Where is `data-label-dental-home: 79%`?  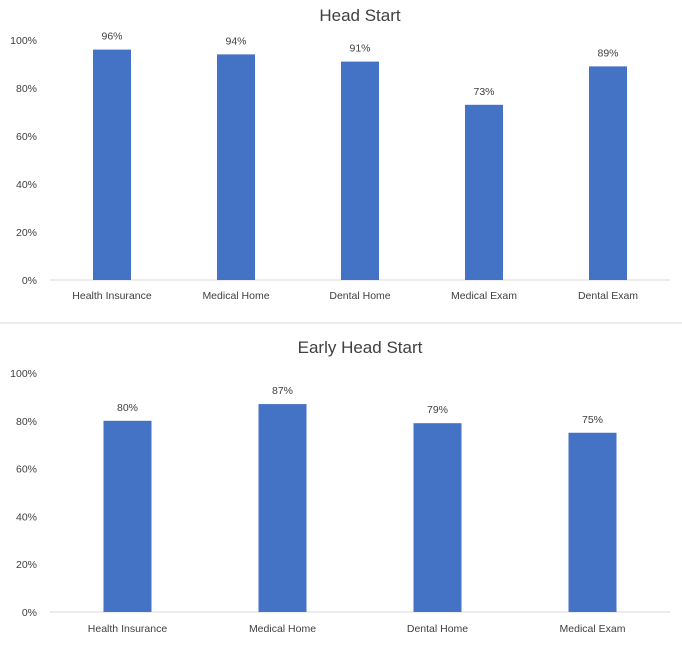
data-label-dental-home: 79% is located at coordinates (437, 410).